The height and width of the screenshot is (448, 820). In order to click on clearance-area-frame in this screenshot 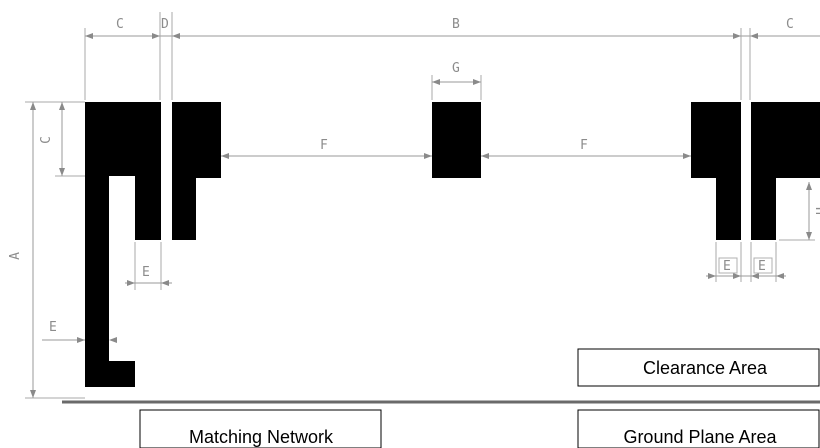, I will do `click(698, 367)`.